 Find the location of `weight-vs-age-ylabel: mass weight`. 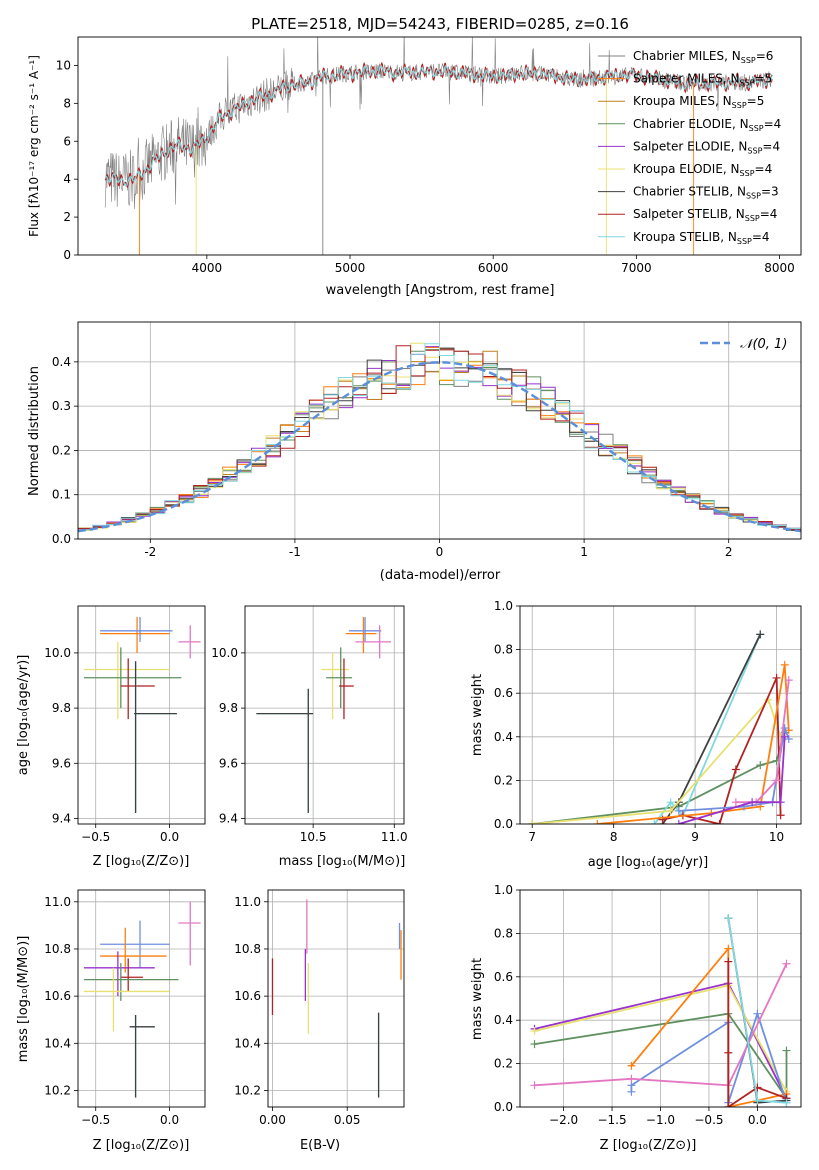

weight-vs-age-ylabel: mass weight is located at coordinates (477, 715).